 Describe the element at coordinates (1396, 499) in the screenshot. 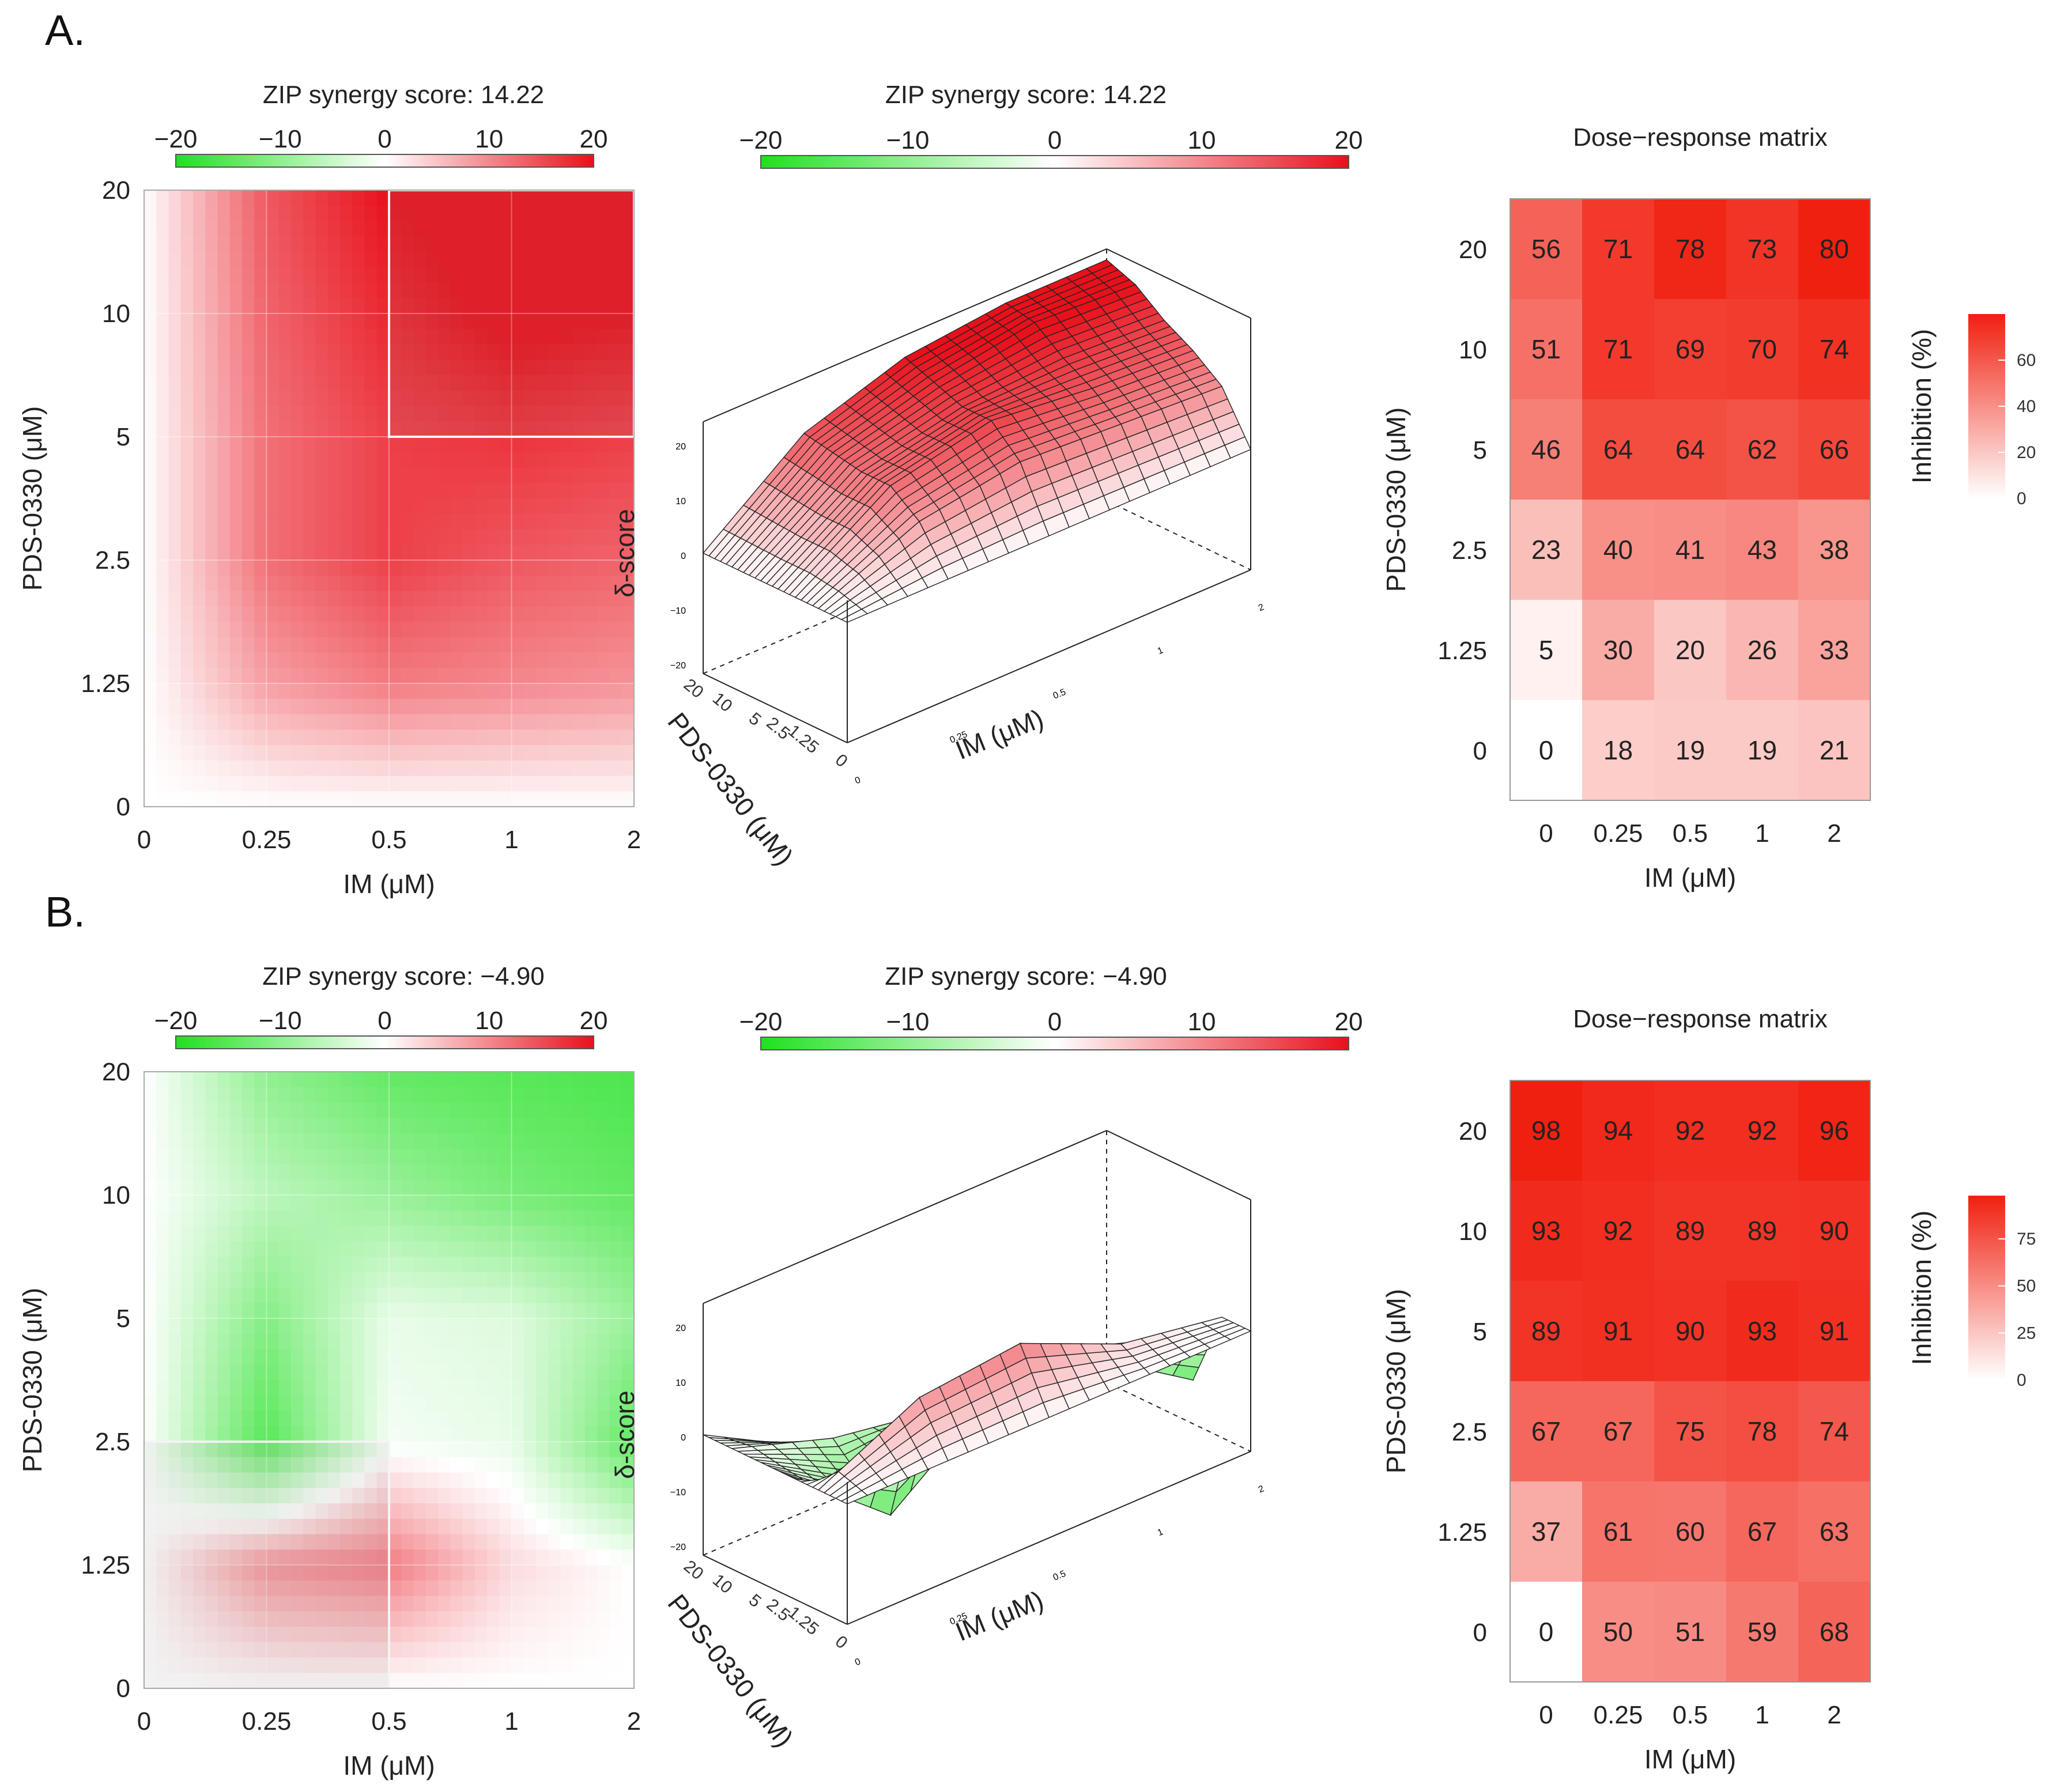

I see `y-axis-label: PDS-0330 (μM)` at that location.